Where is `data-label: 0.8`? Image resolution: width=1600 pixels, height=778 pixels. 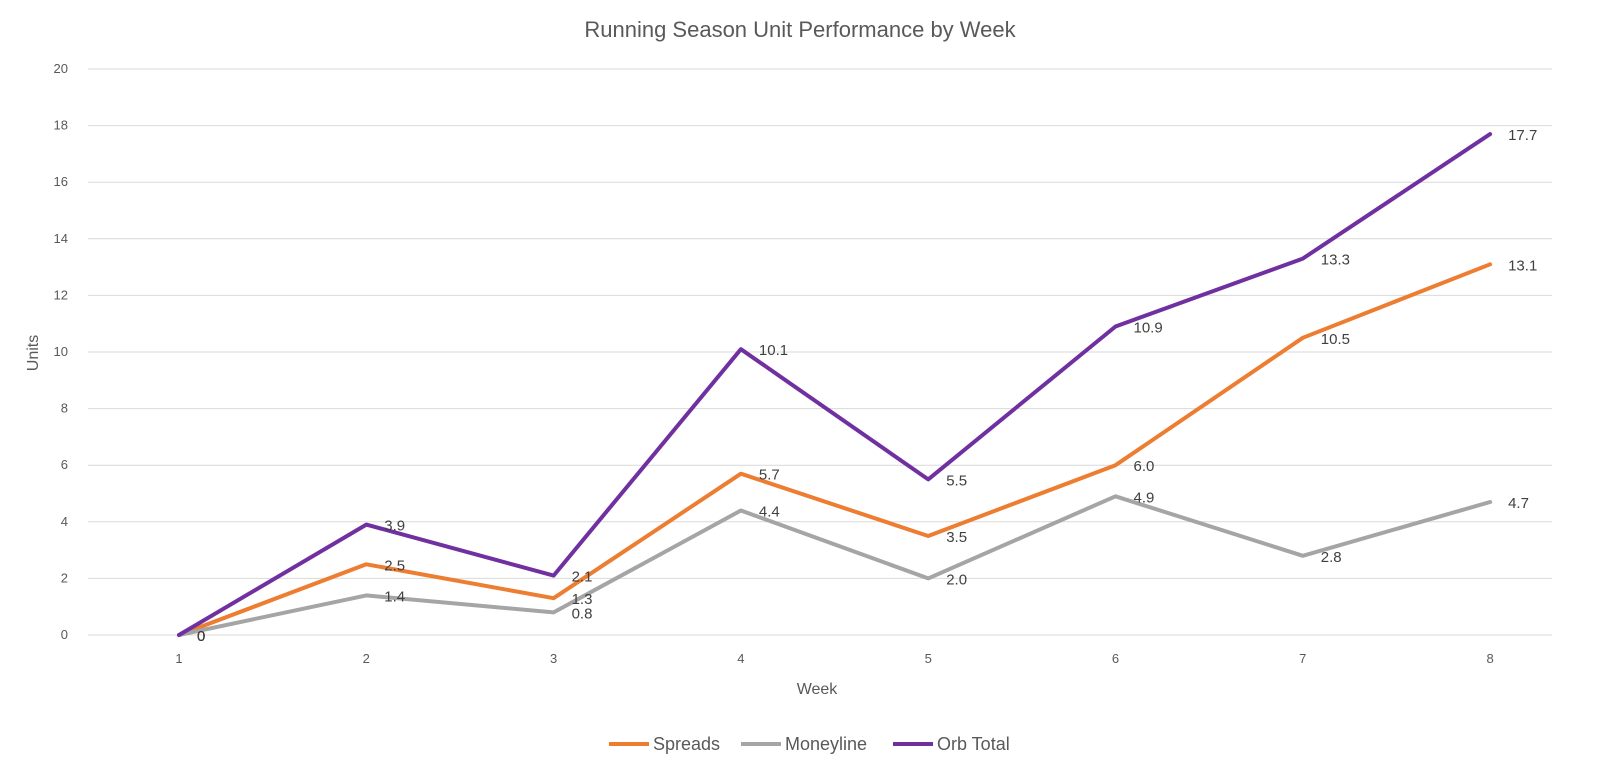
data-label: 0.8 is located at coordinates (582, 613).